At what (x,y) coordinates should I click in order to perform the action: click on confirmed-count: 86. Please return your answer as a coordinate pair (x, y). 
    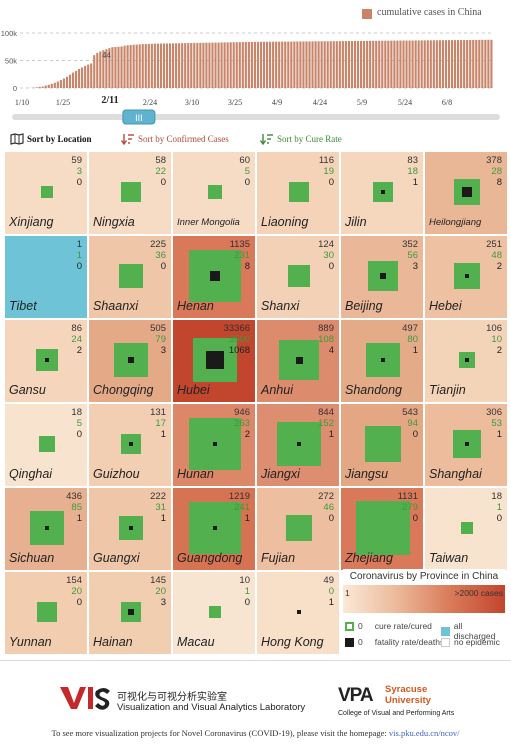
    Looking at the image, I should click on (76, 328).